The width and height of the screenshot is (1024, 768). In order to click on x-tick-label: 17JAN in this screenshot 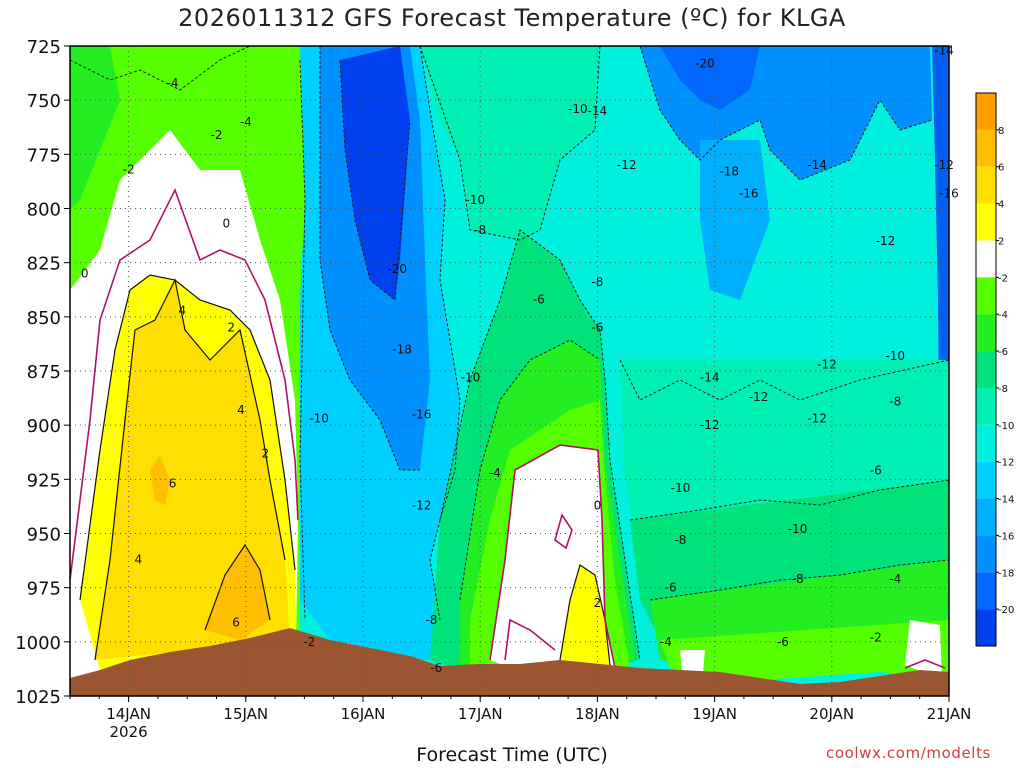, I will do `click(480, 714)`.